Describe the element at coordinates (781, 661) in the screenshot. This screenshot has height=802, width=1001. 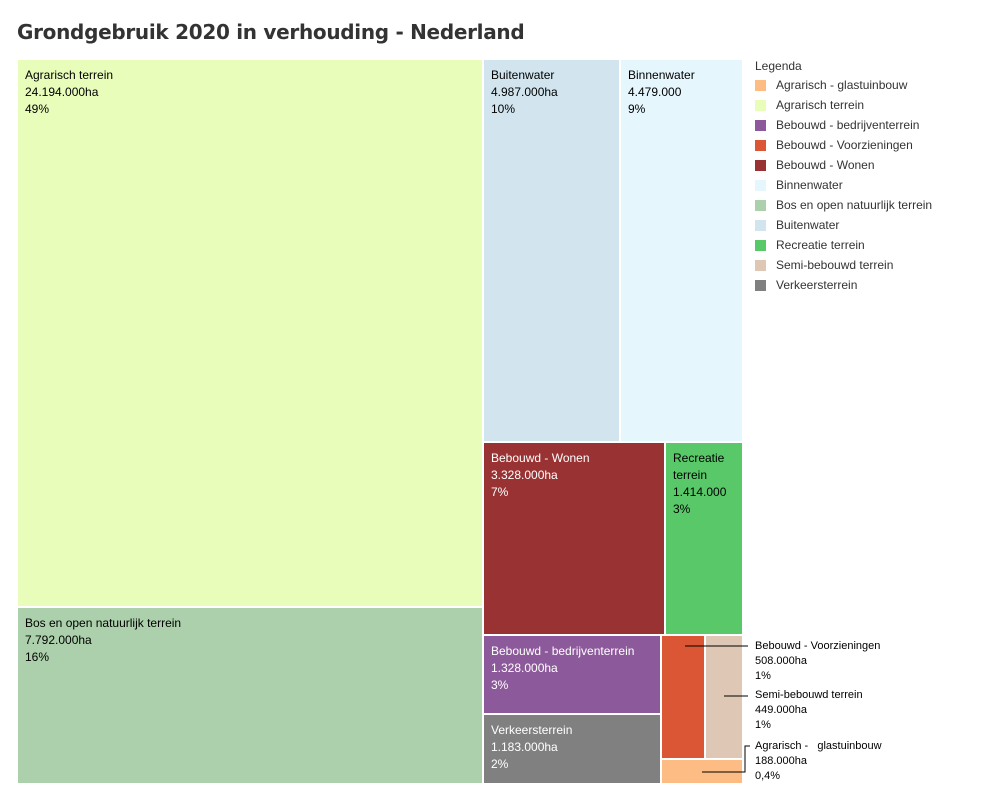
I see `tile-value: 508.000ha` at that location.